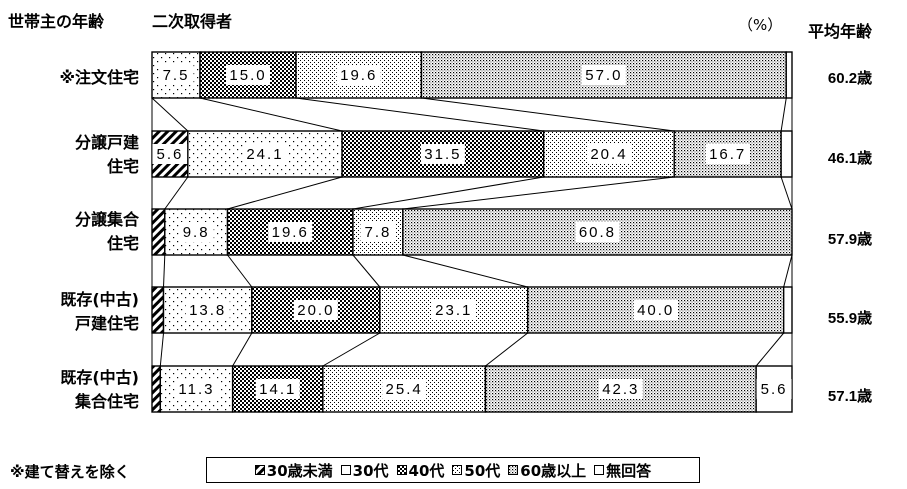  I want to click on data-label: 60.8, so click(597, 232).